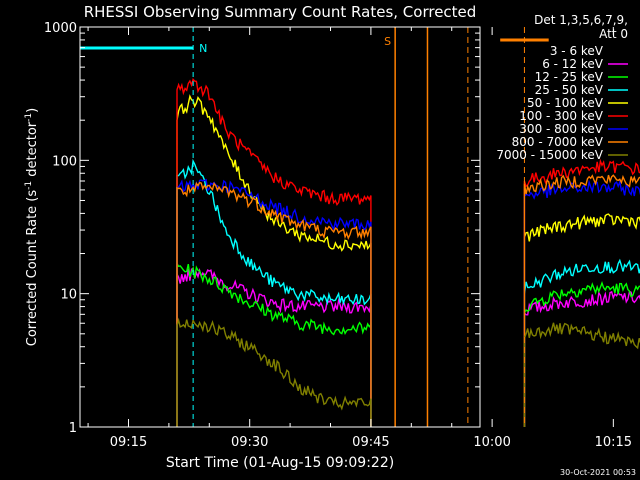 This screenshot has height=480, width=640. What do you see at coordinates (203, 48) in the screenshot?
I see `night-flag-label: N` at bounding box center [203, 48].